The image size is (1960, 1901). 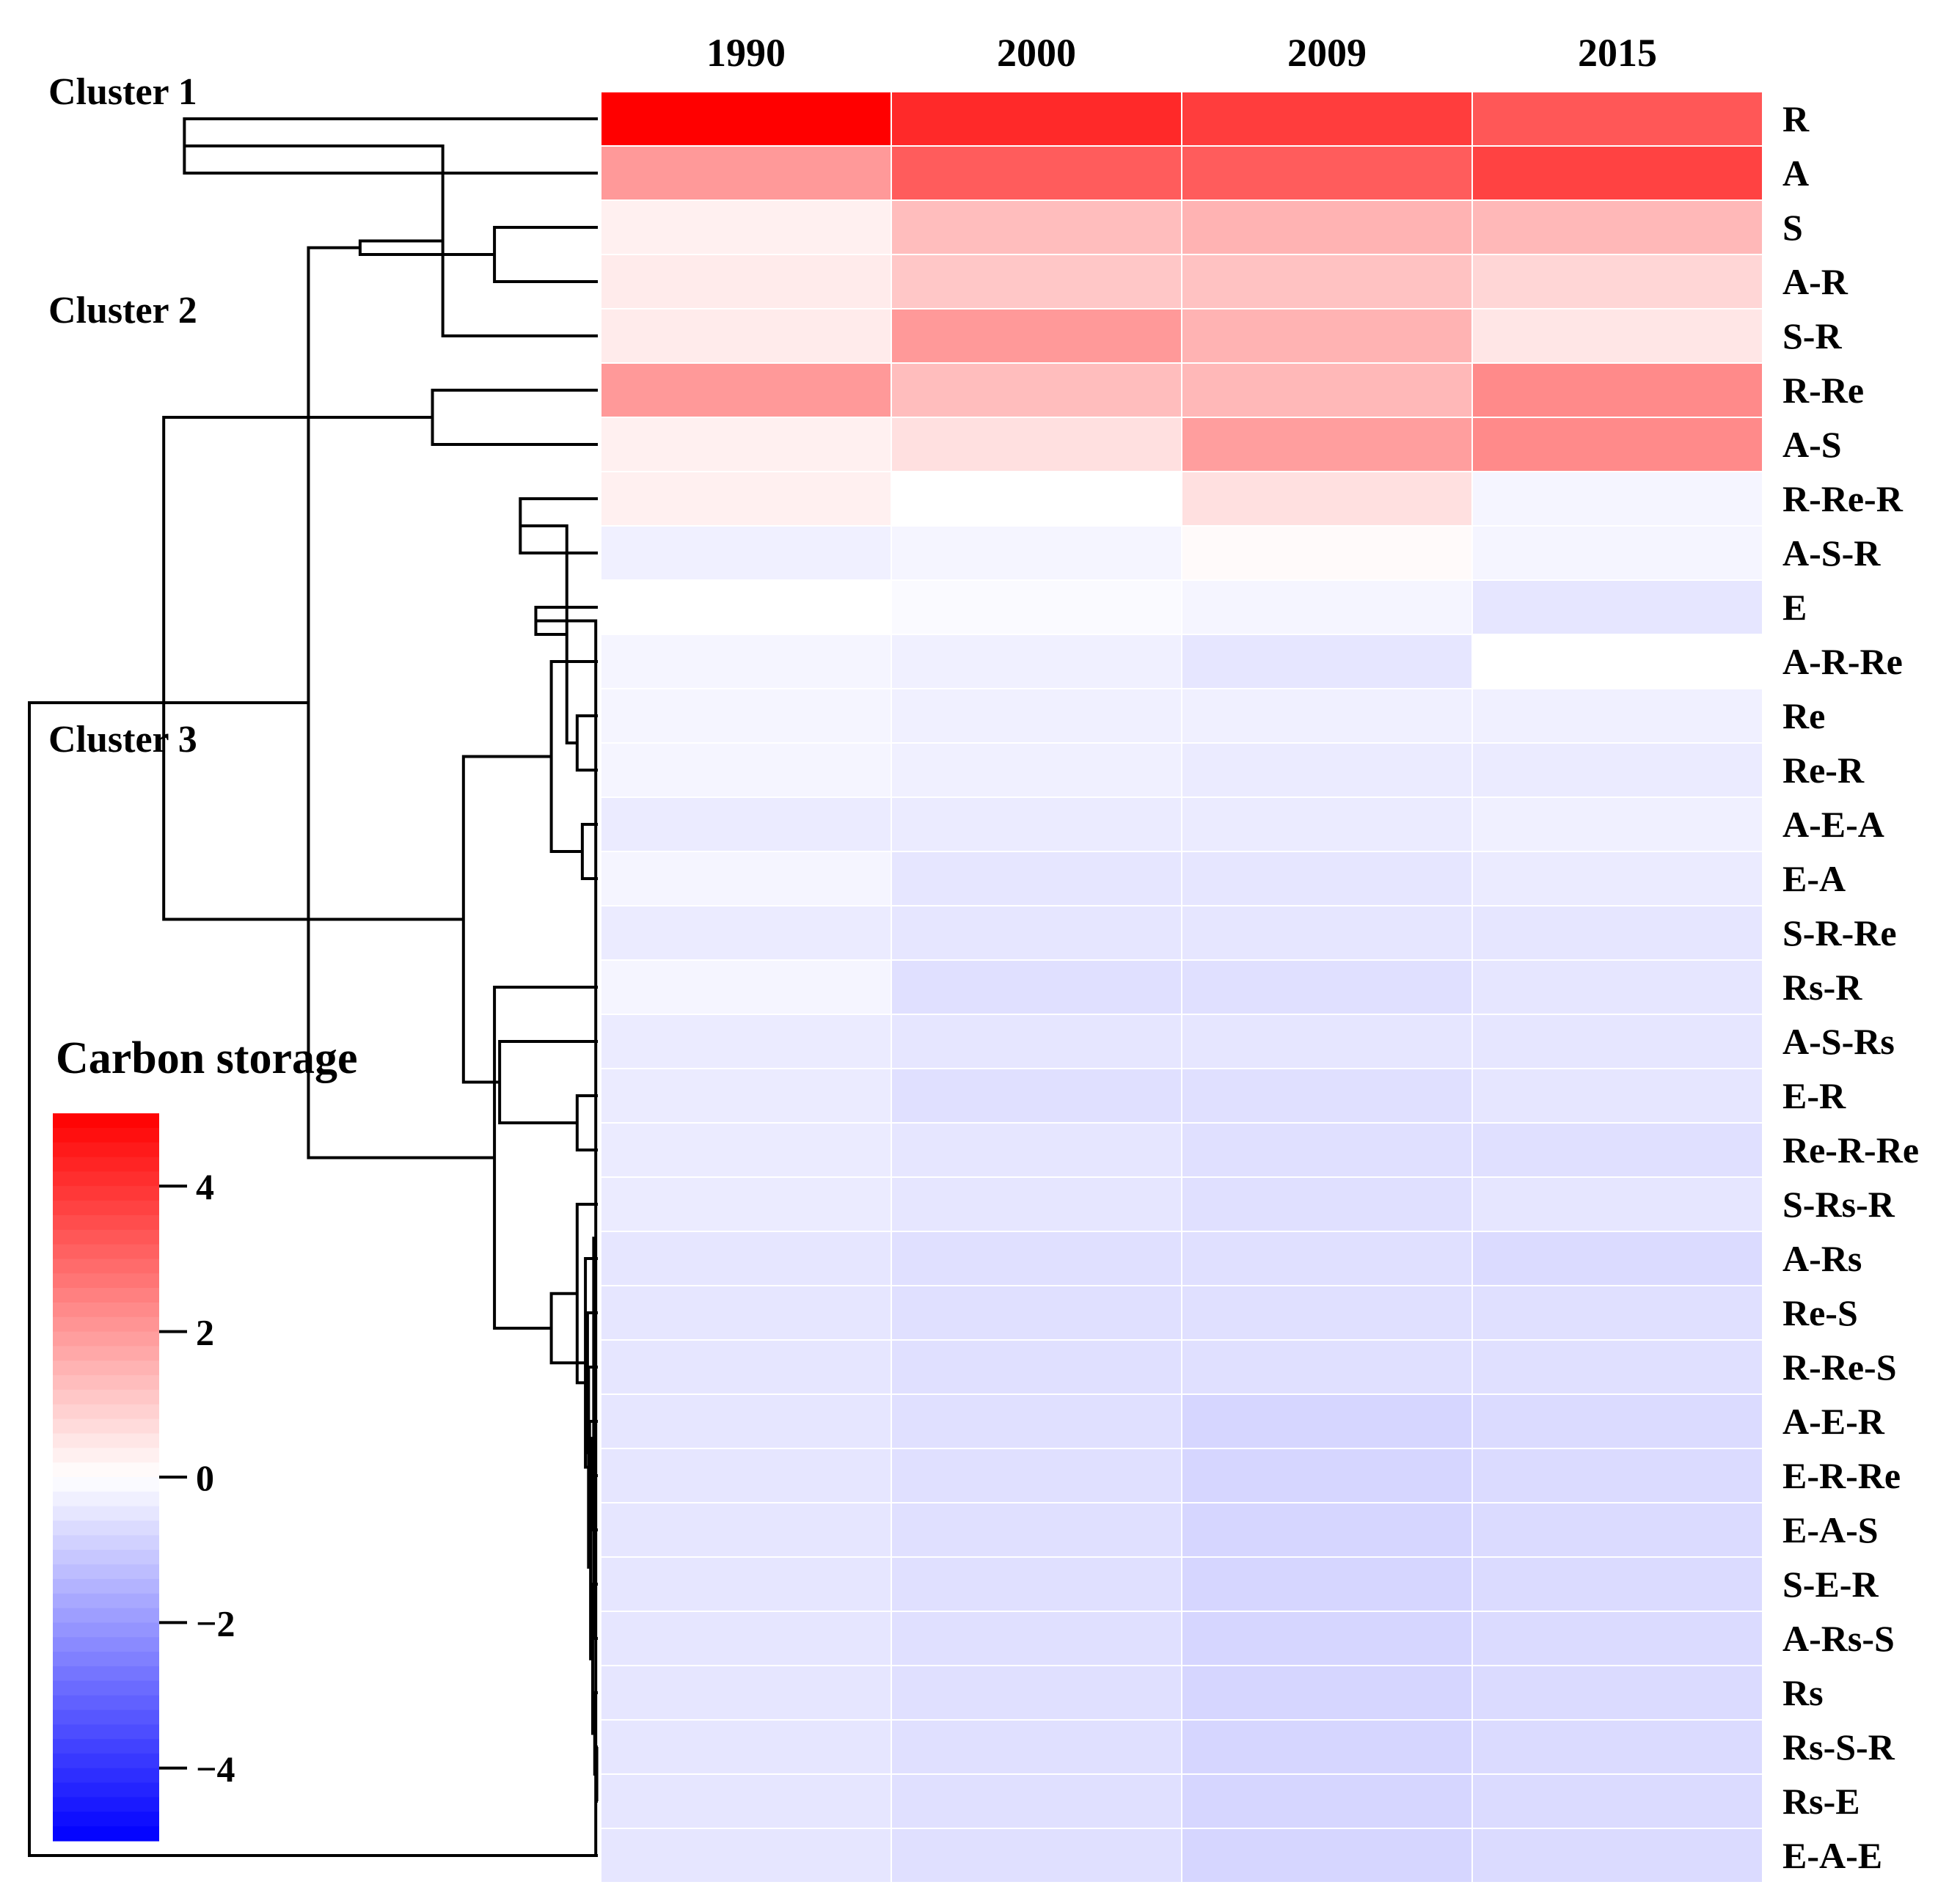 I want to click on row-label: Rs-S-R, so click(x=1838, y=1747).